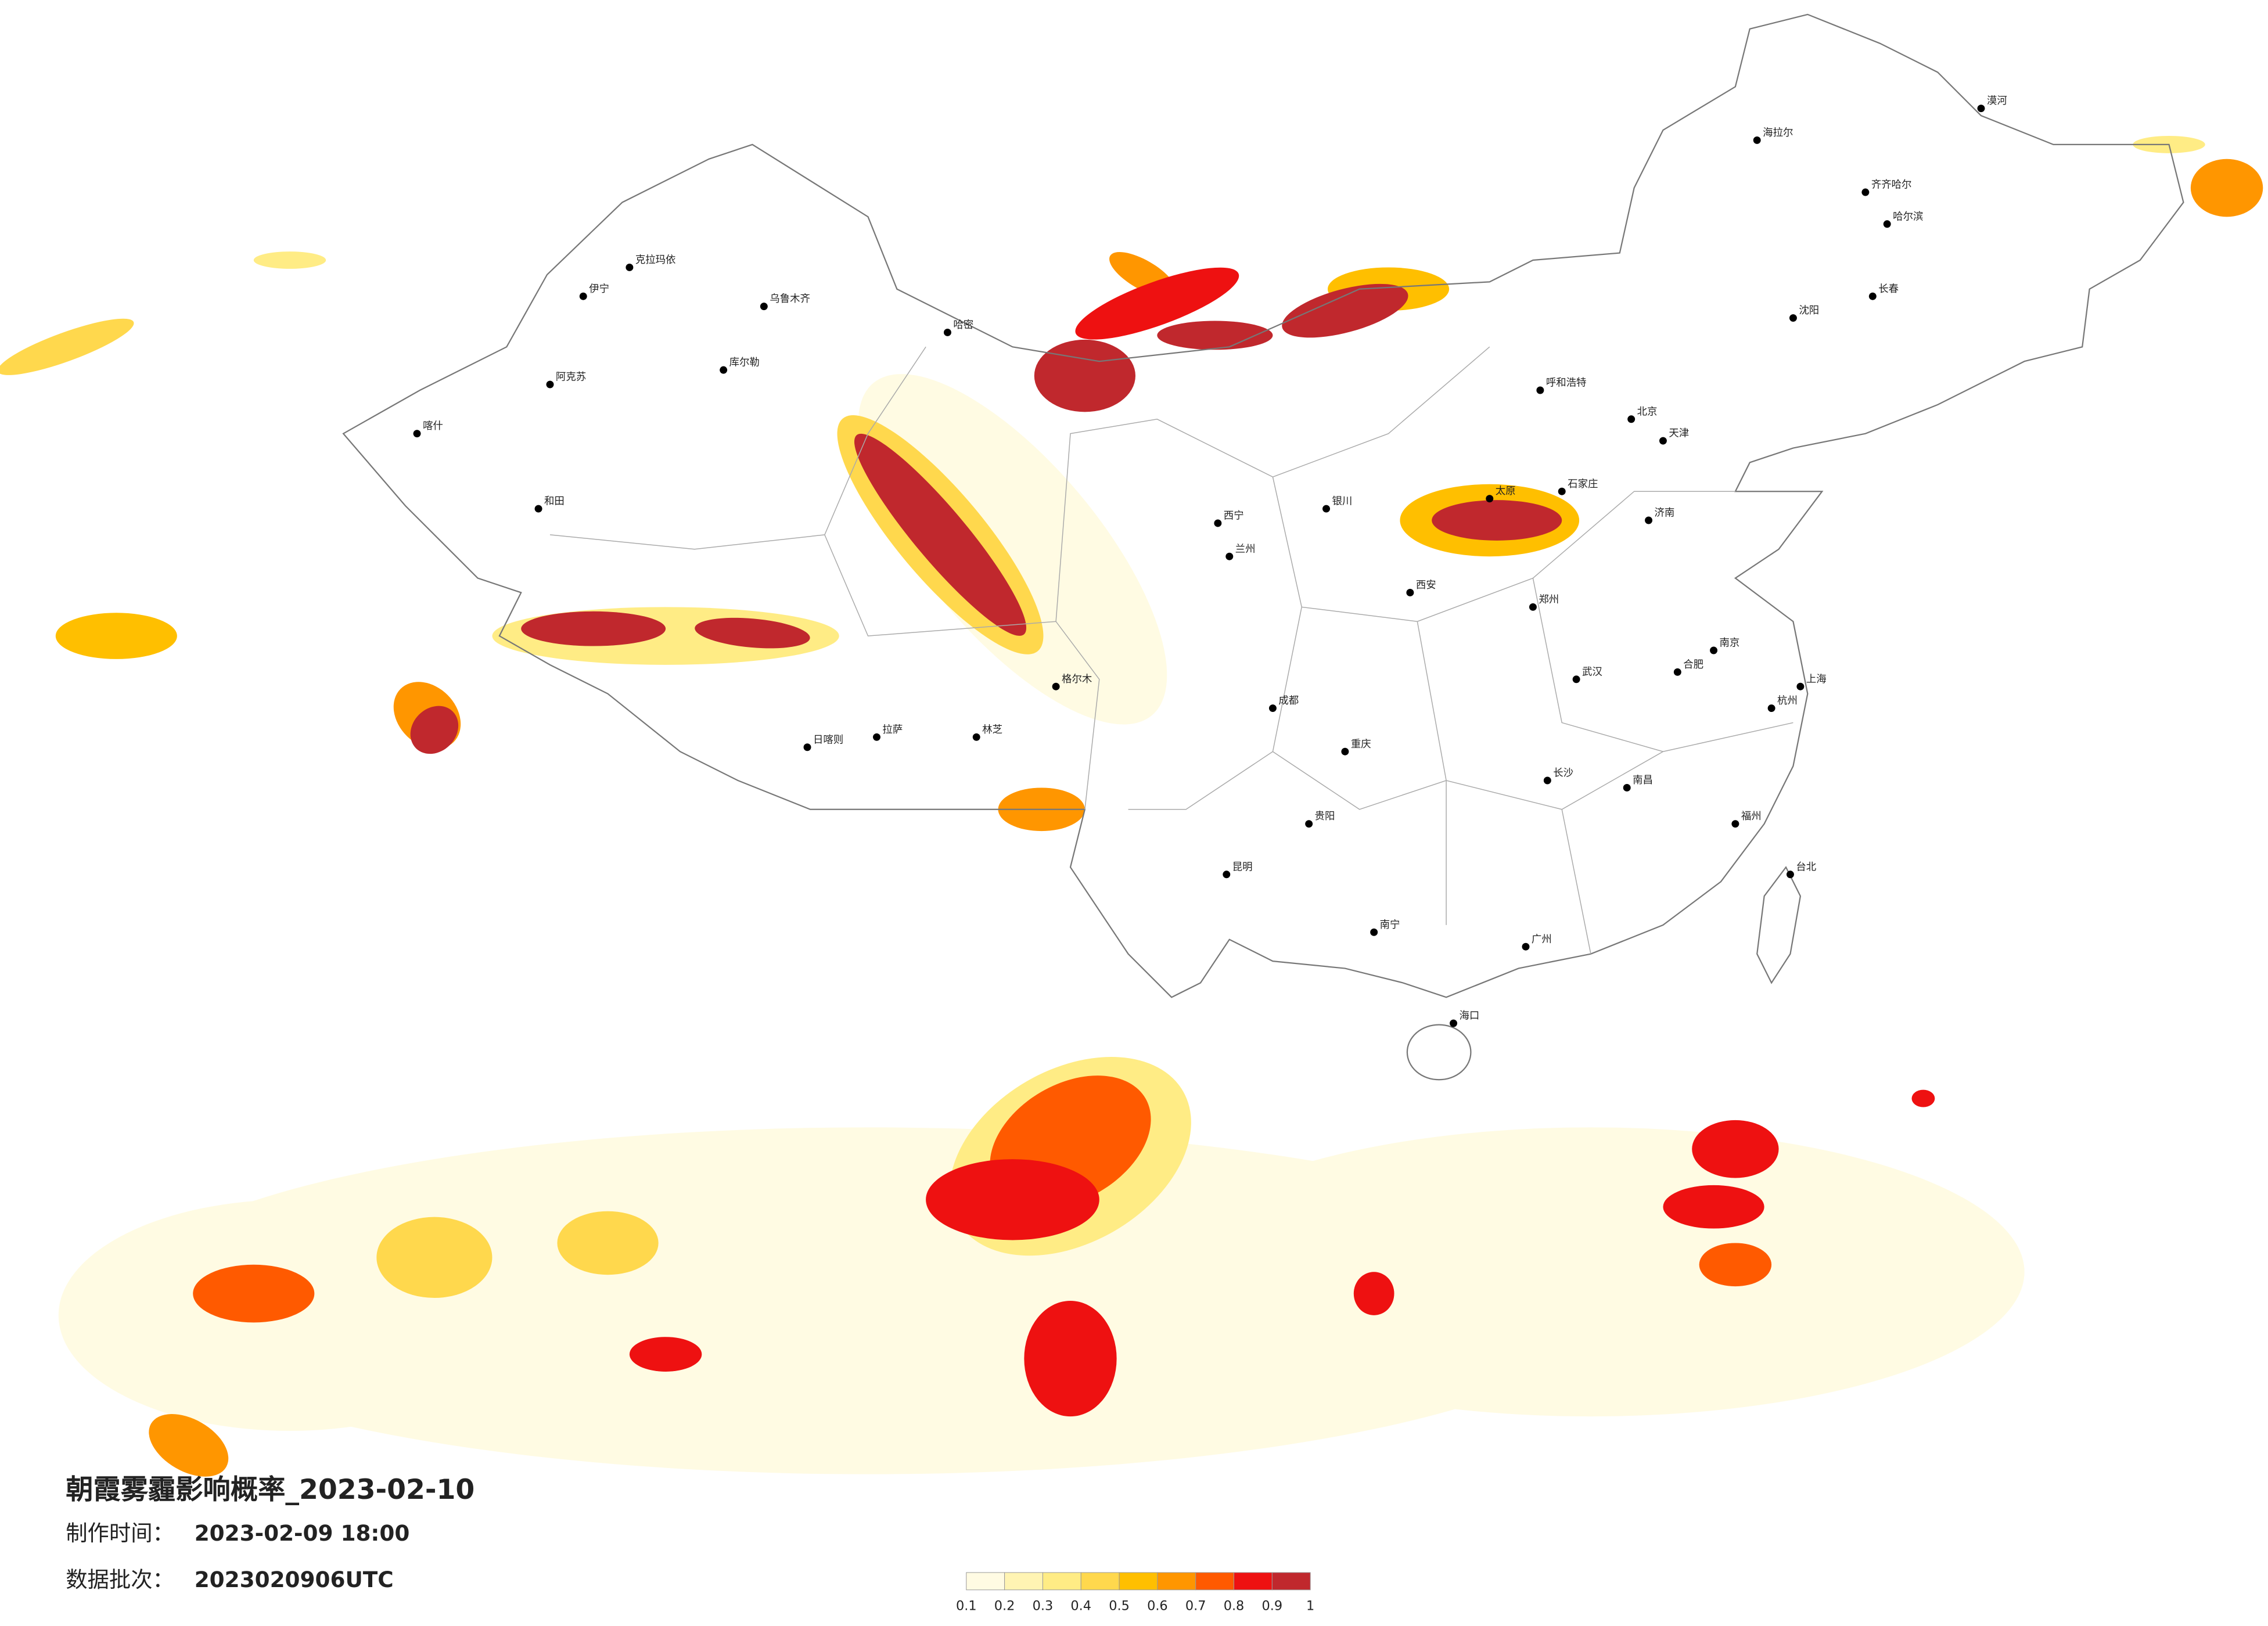 The image size is (2268, 1626). Describe the element at coordinates (433, 426) in the screenshot. I see `city-label: 喀什` at that location.